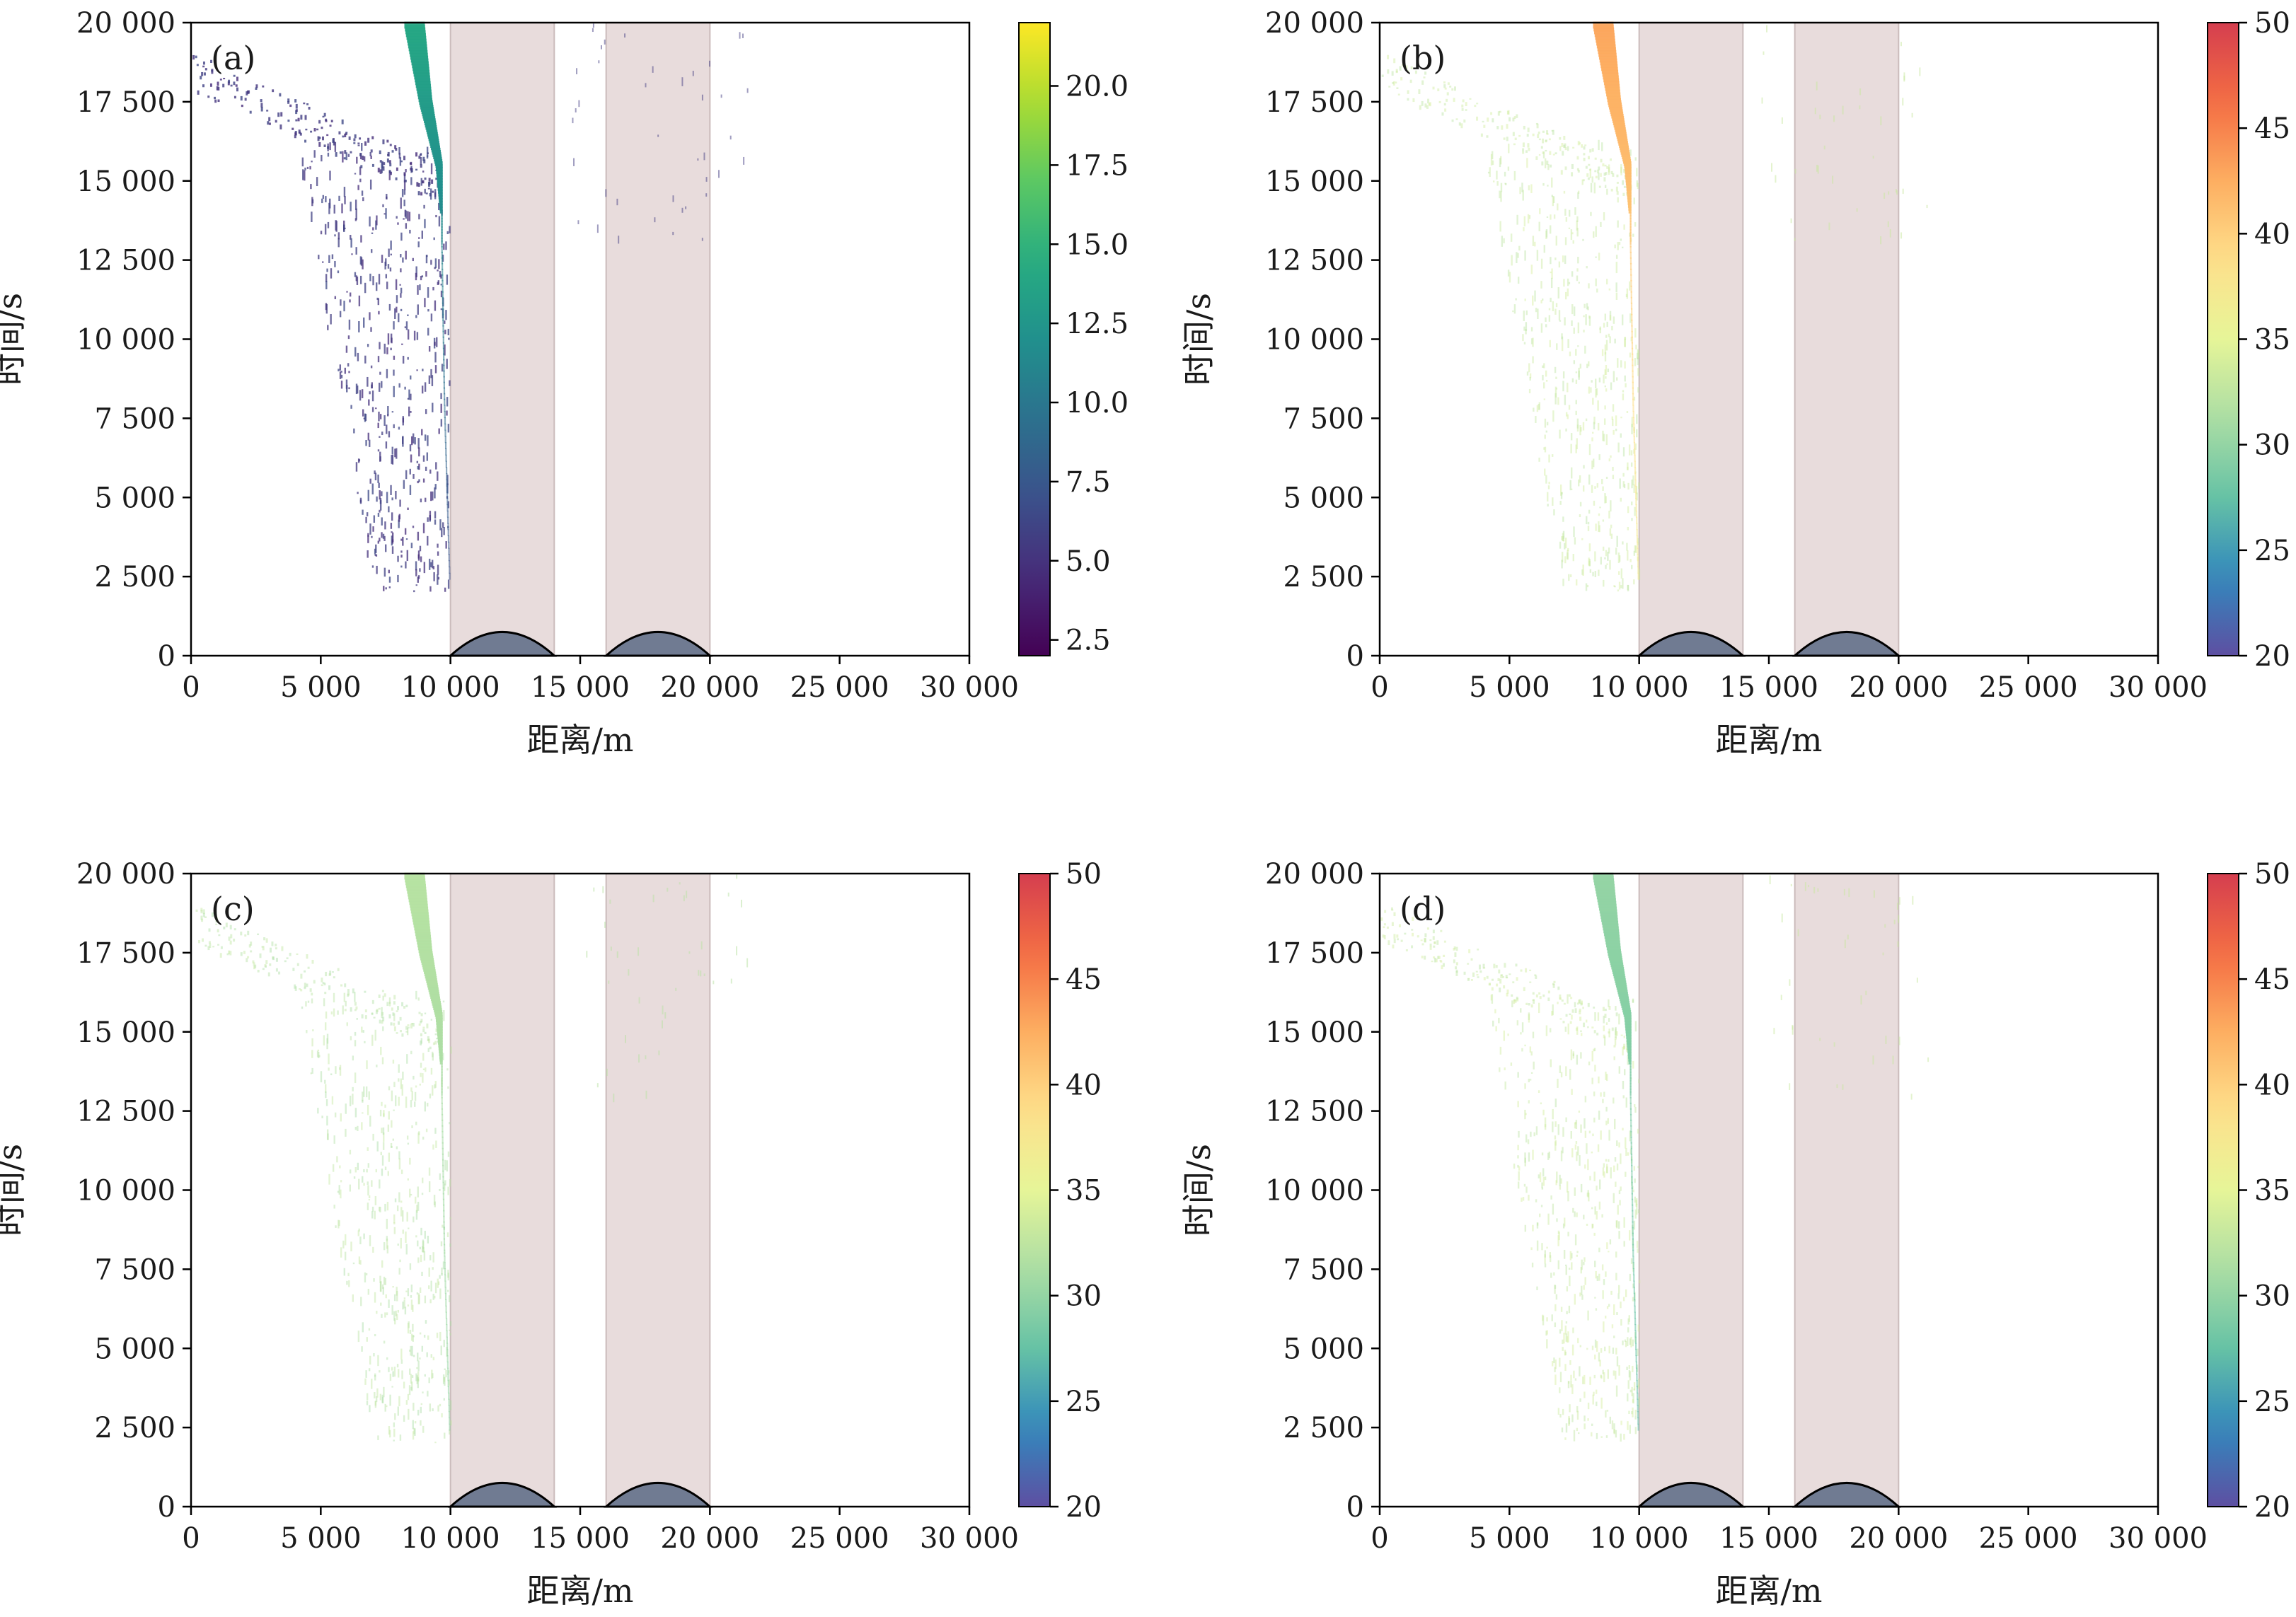  I want to click on y-tick-label: 0, so click(166, 1507).